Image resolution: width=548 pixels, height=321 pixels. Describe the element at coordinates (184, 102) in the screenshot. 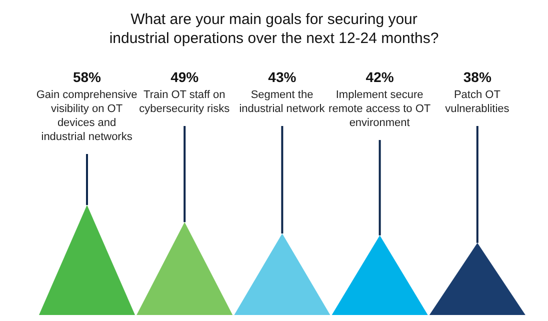

I see `category-label: Train OT staff on cybersecurity risks` at that location.